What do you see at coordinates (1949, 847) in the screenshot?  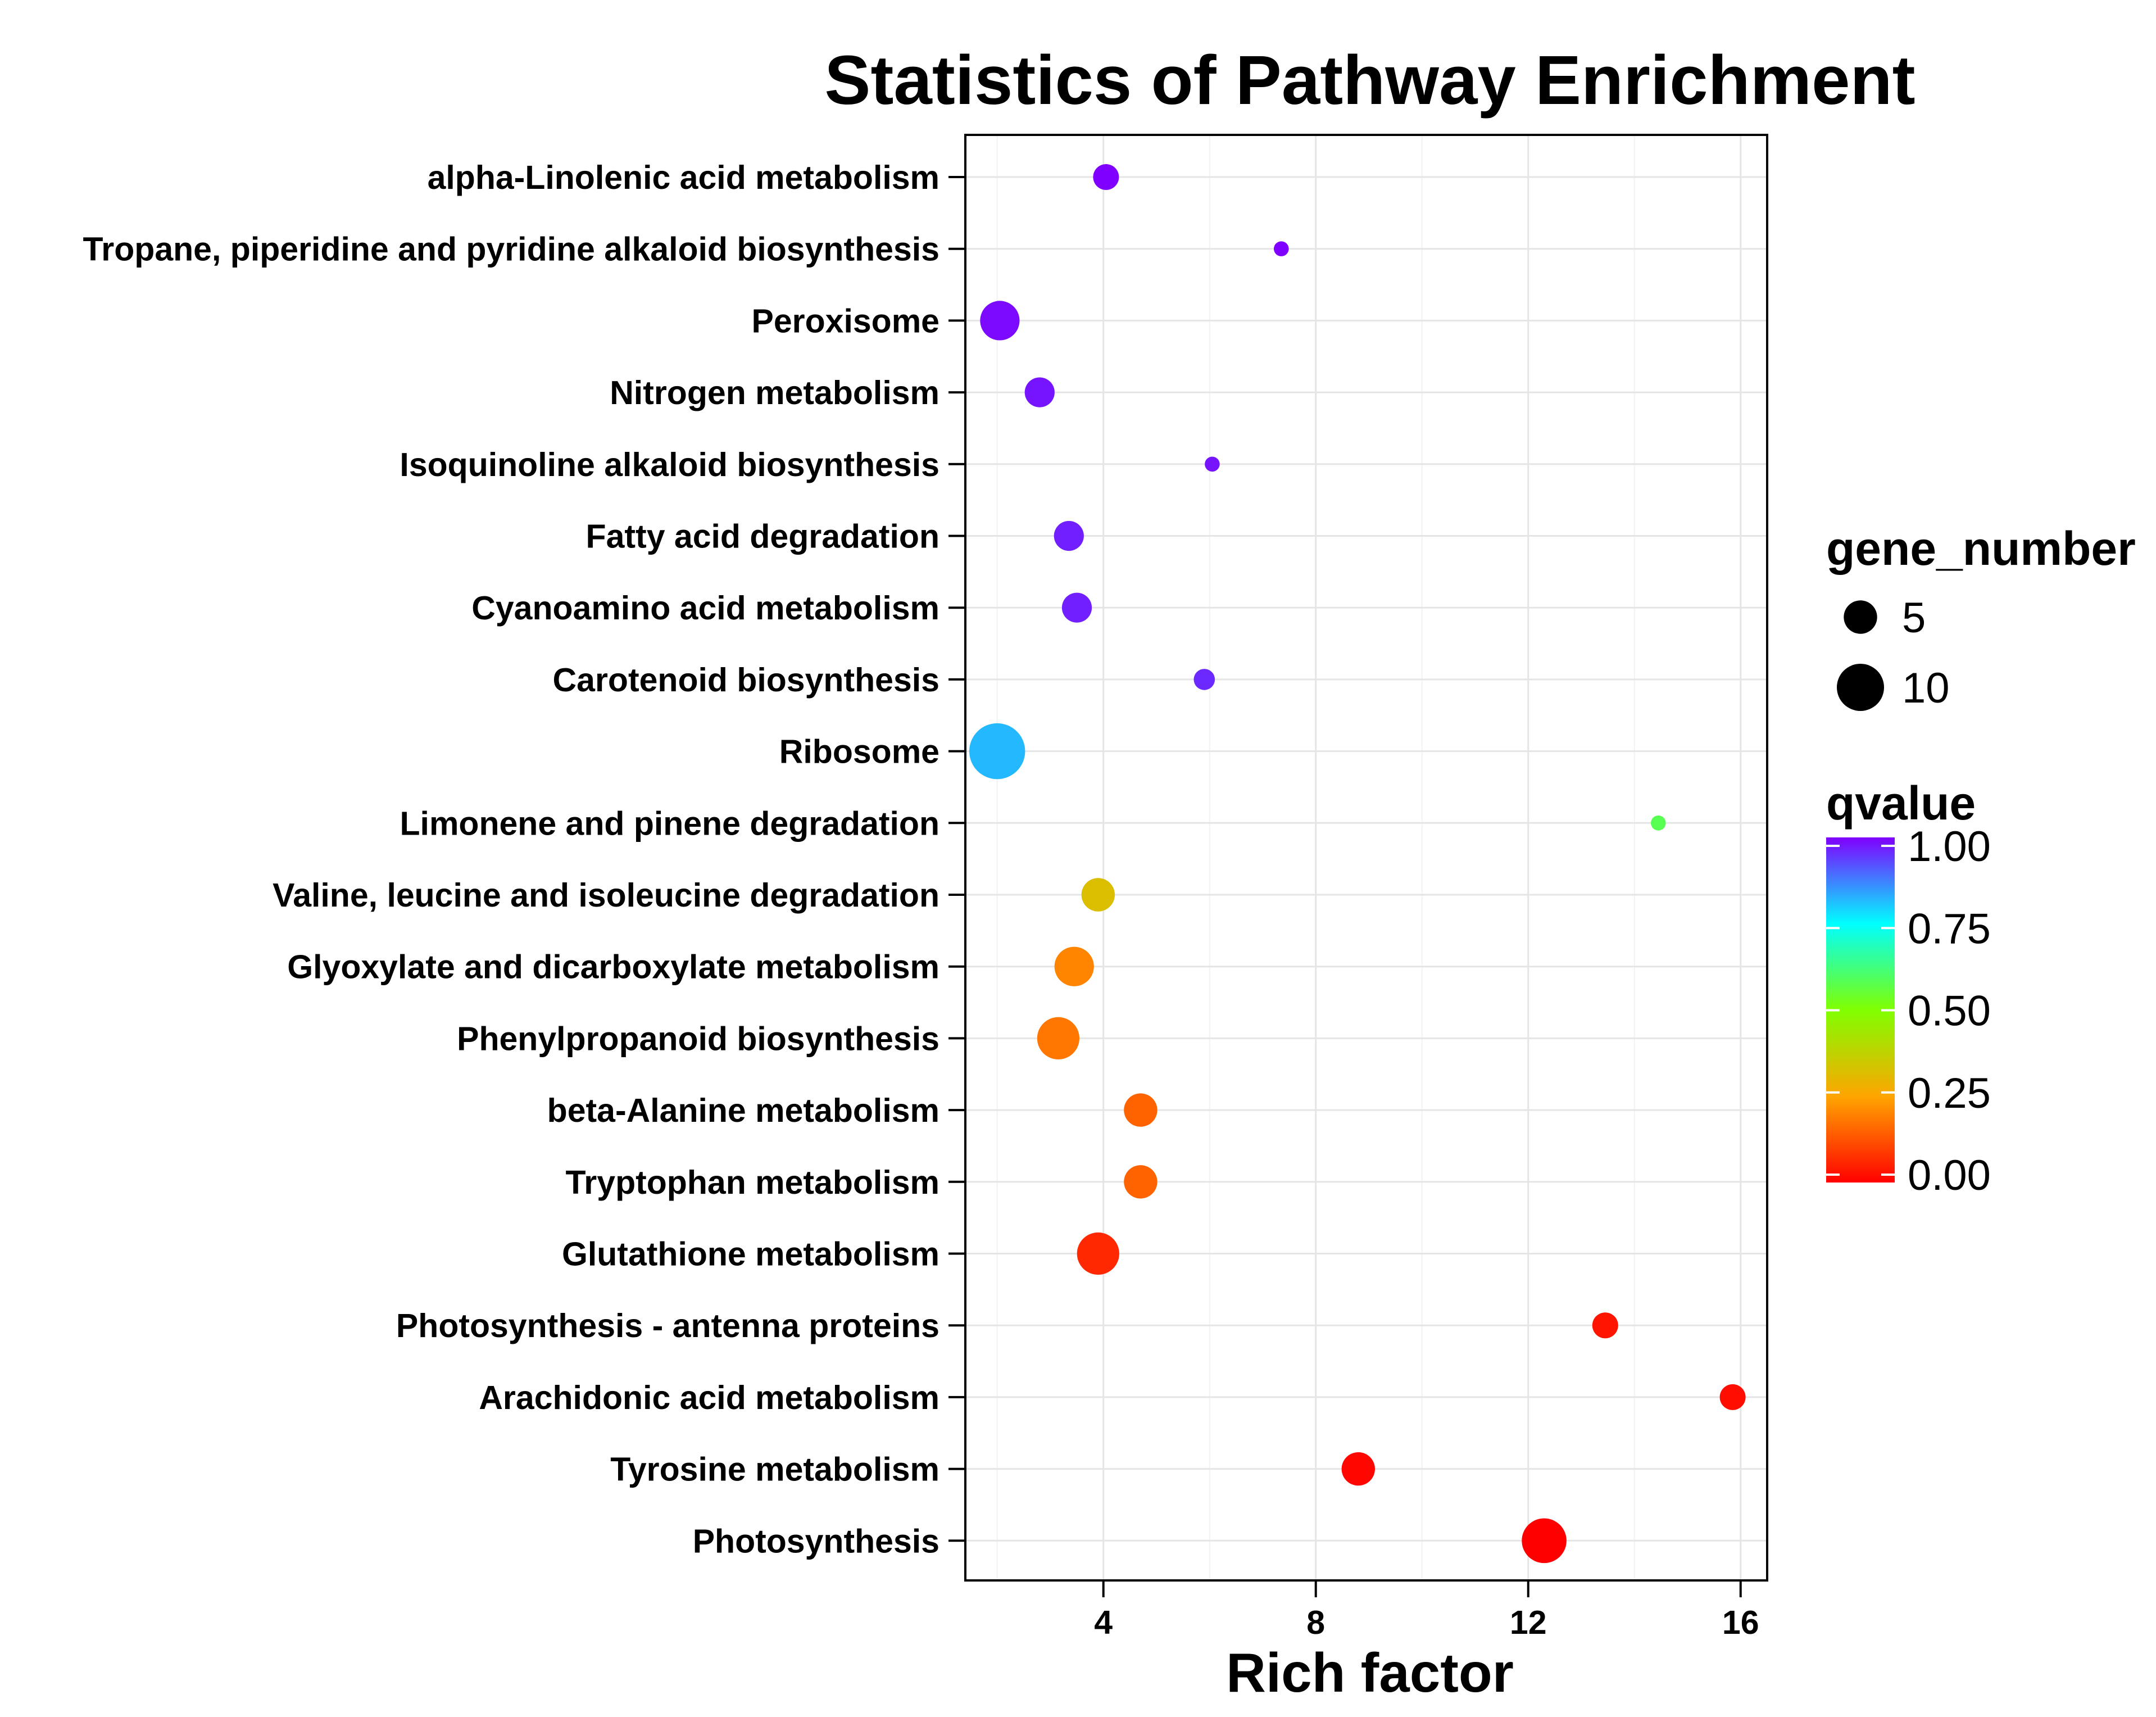 I see `colorbar-tick-label: 1.00` at bounding box center [1949, 847].